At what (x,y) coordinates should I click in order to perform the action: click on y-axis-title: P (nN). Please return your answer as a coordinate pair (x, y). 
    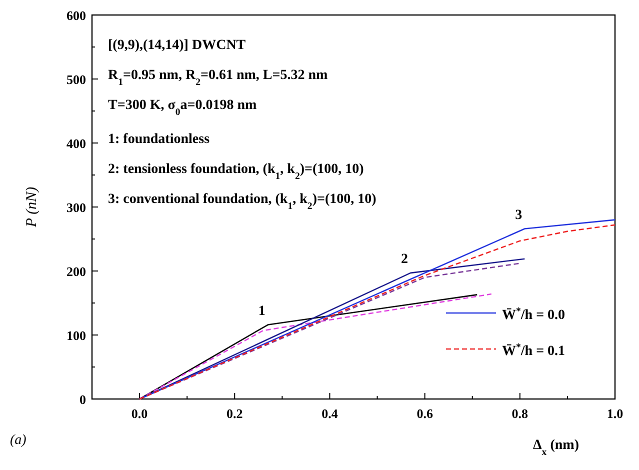
    Looking at the image, I should click on (32, 207).